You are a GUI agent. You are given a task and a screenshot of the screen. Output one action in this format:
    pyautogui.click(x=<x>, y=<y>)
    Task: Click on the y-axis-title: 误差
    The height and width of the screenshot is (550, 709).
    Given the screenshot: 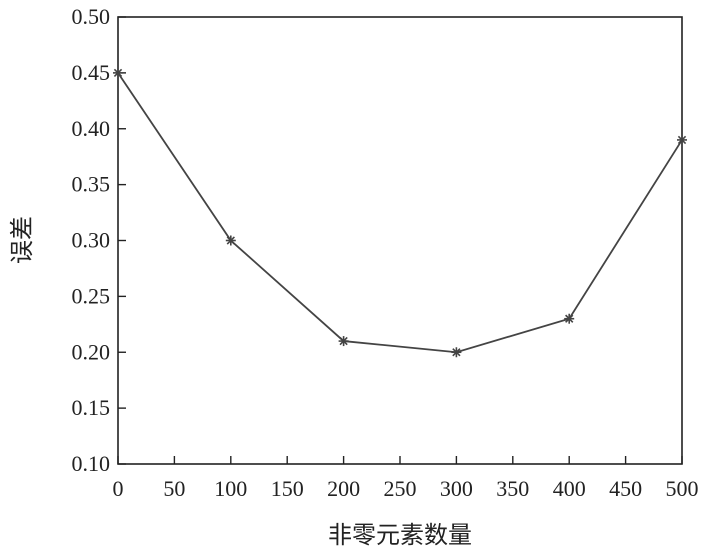 What is the action you would take?
    pyautogui.click(x=22, y=240)
    